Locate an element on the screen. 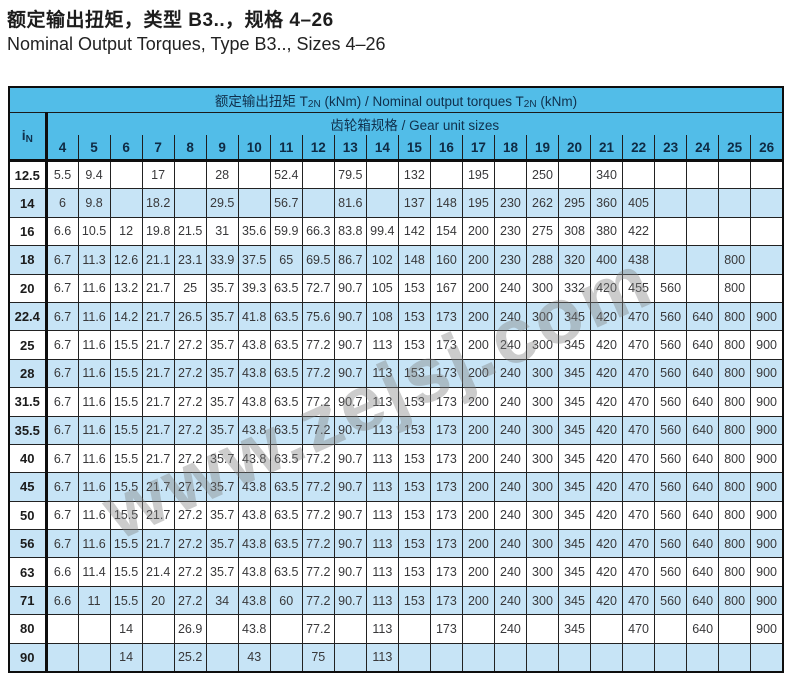 This screenshot has height=683, width=791. torque-value-cell: 173 is located at coordinates (446, 544).